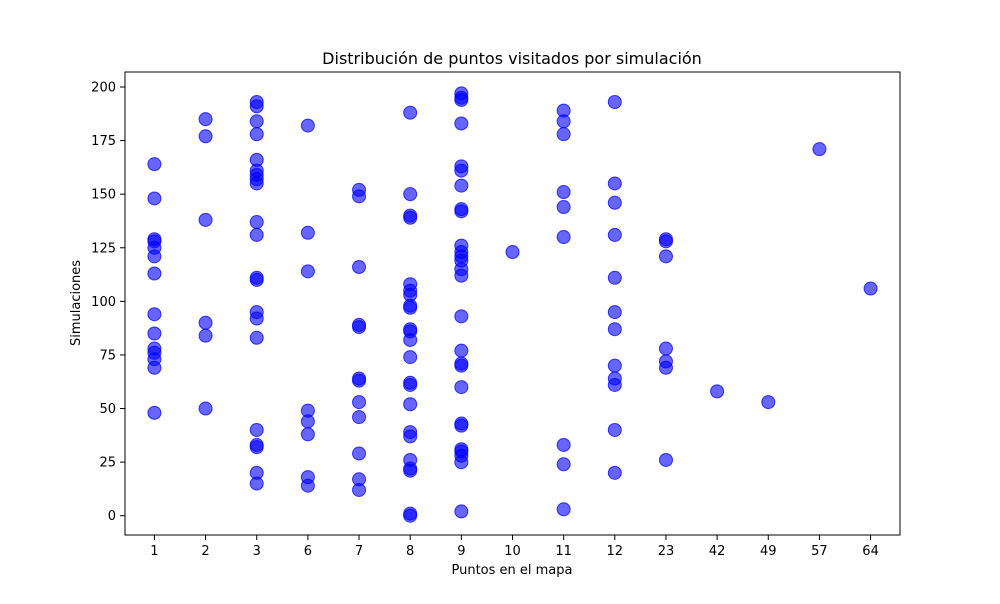 The image size is (1000, 604). I want to click on y-tick-label: 125, so click(103, 248).